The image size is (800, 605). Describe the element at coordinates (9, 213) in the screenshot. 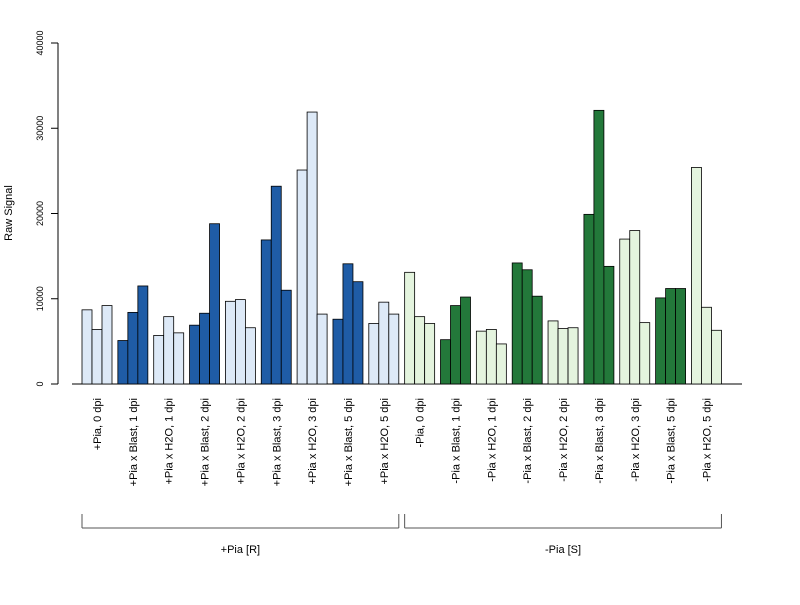

I see `y-axis-title: Raw Signal` at that location.